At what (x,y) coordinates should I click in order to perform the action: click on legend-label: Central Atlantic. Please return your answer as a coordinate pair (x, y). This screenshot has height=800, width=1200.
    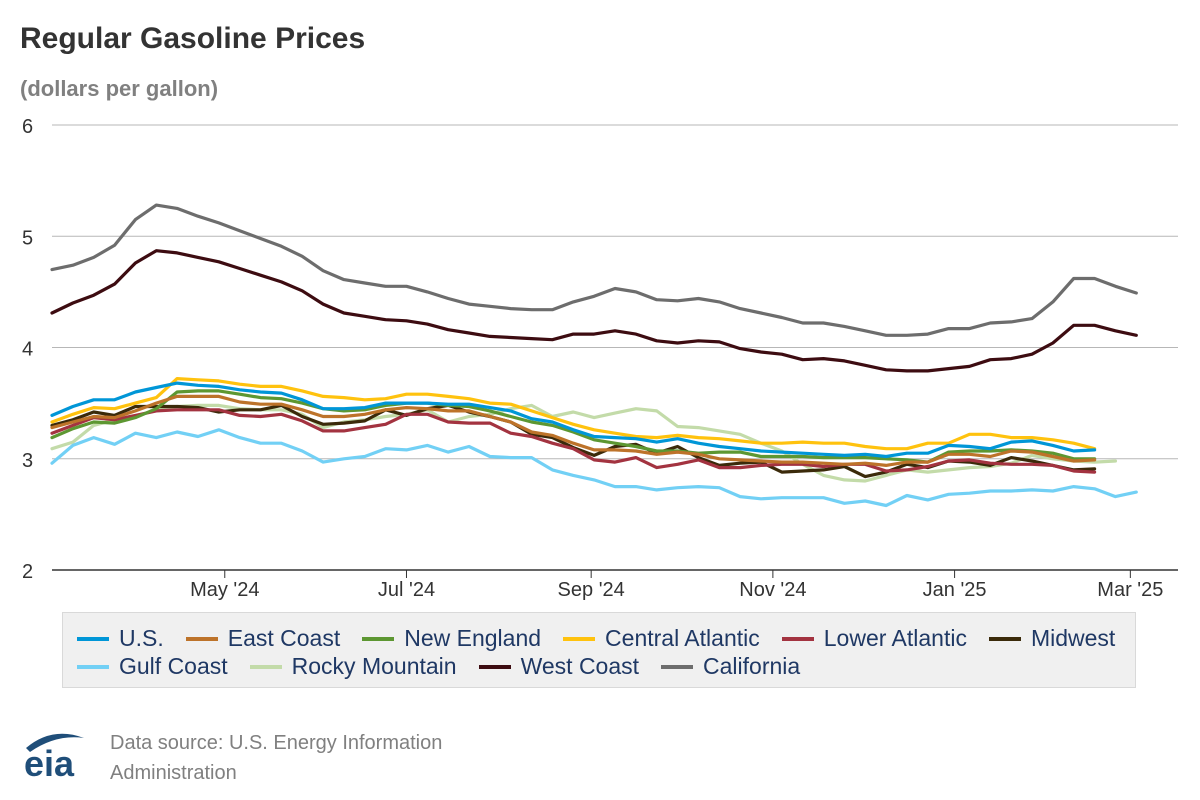
    Looking at the image, I should click on (682, 638).